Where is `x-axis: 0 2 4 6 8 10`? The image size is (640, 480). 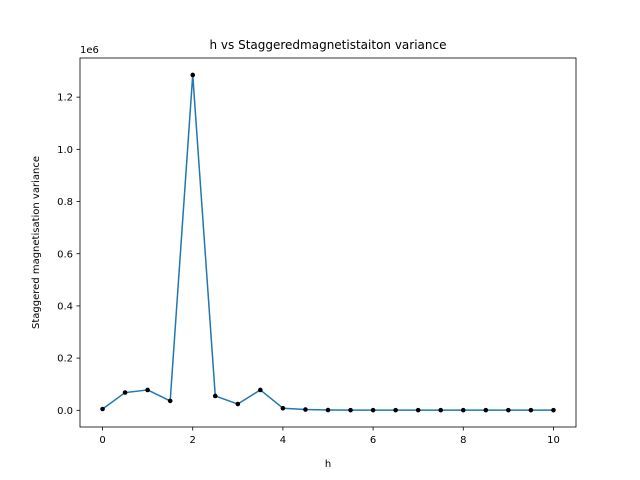
x-axis: 0 2 4 6 8 10 is located at coordinates (329, 436).